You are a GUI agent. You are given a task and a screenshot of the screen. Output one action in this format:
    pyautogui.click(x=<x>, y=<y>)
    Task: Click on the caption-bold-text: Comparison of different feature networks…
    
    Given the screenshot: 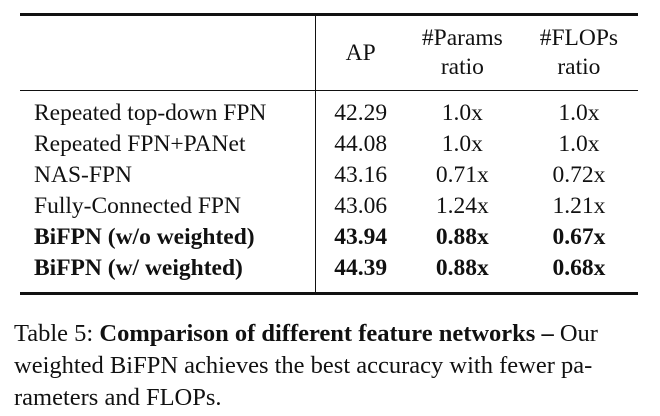 What is the action you would take?
    pyautogui.click(x=326, y=333)
    